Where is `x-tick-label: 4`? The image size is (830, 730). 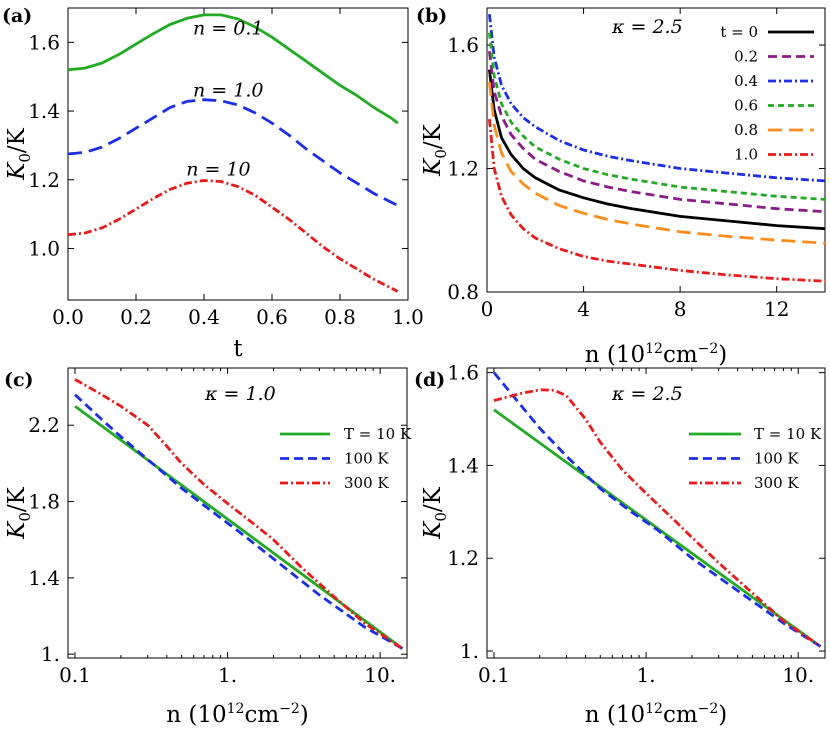
x-tick-label: 4 is located at coordinates (583, 309).